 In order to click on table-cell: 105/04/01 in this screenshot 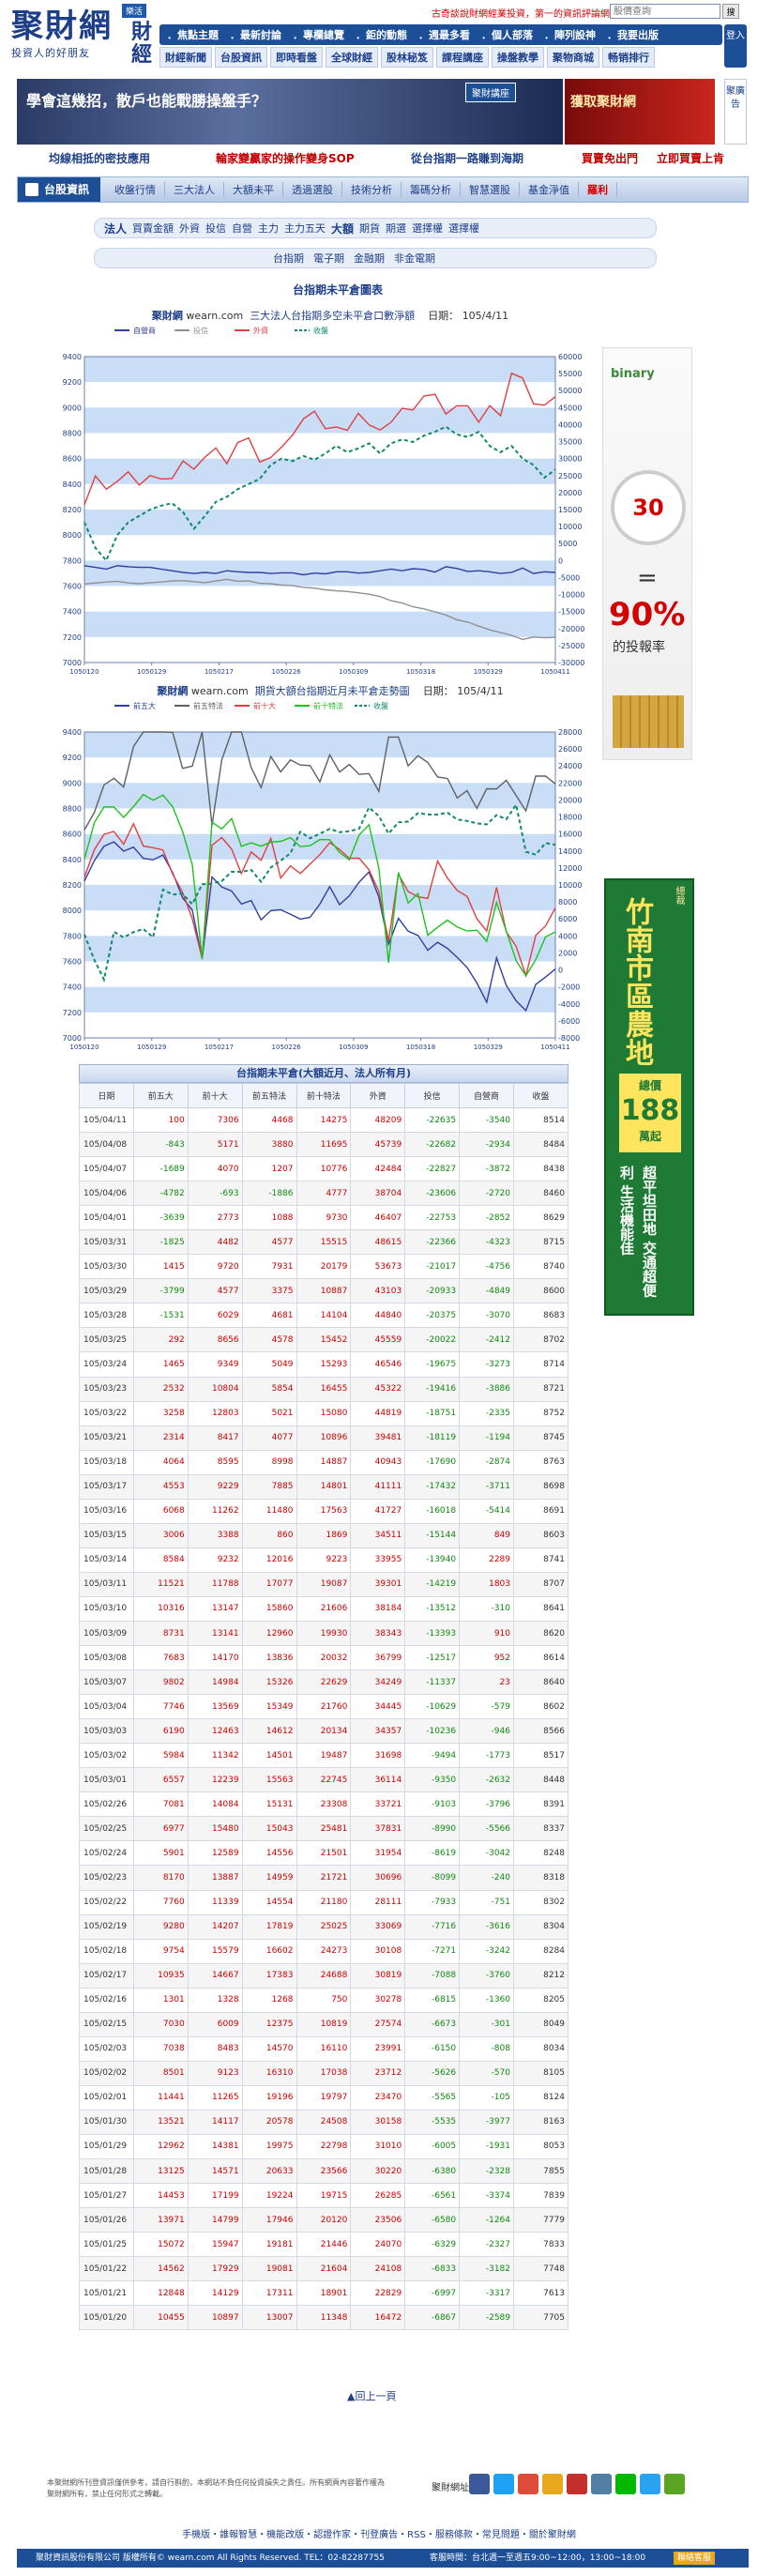, I will do `click(106, 1218)`.